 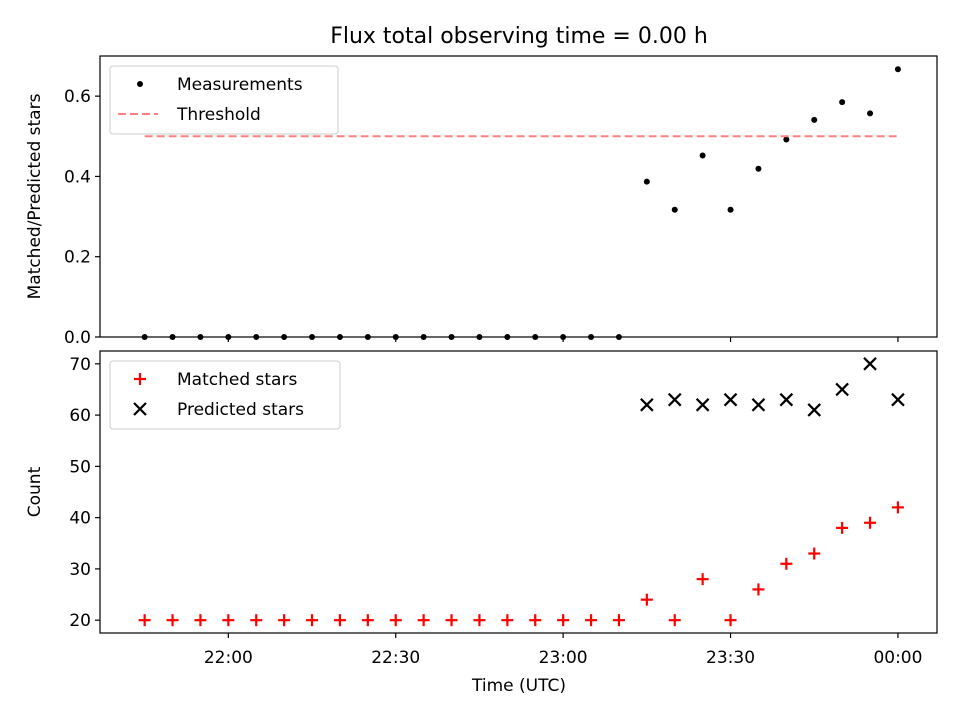 I want to click on y-tick-label: 70, so click(x=80, y=365).